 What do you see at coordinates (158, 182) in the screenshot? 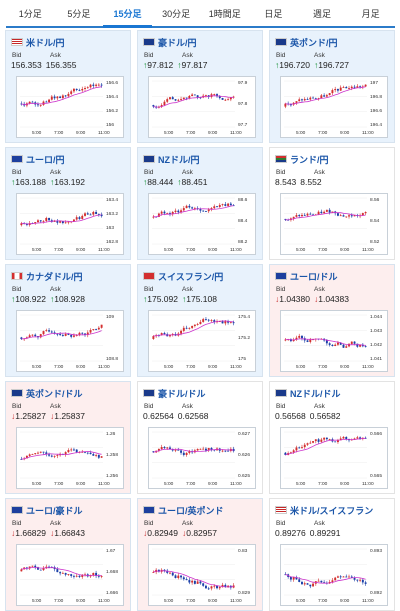
I see `bid-price: ↑88.444` at bounding box center [158, 182].